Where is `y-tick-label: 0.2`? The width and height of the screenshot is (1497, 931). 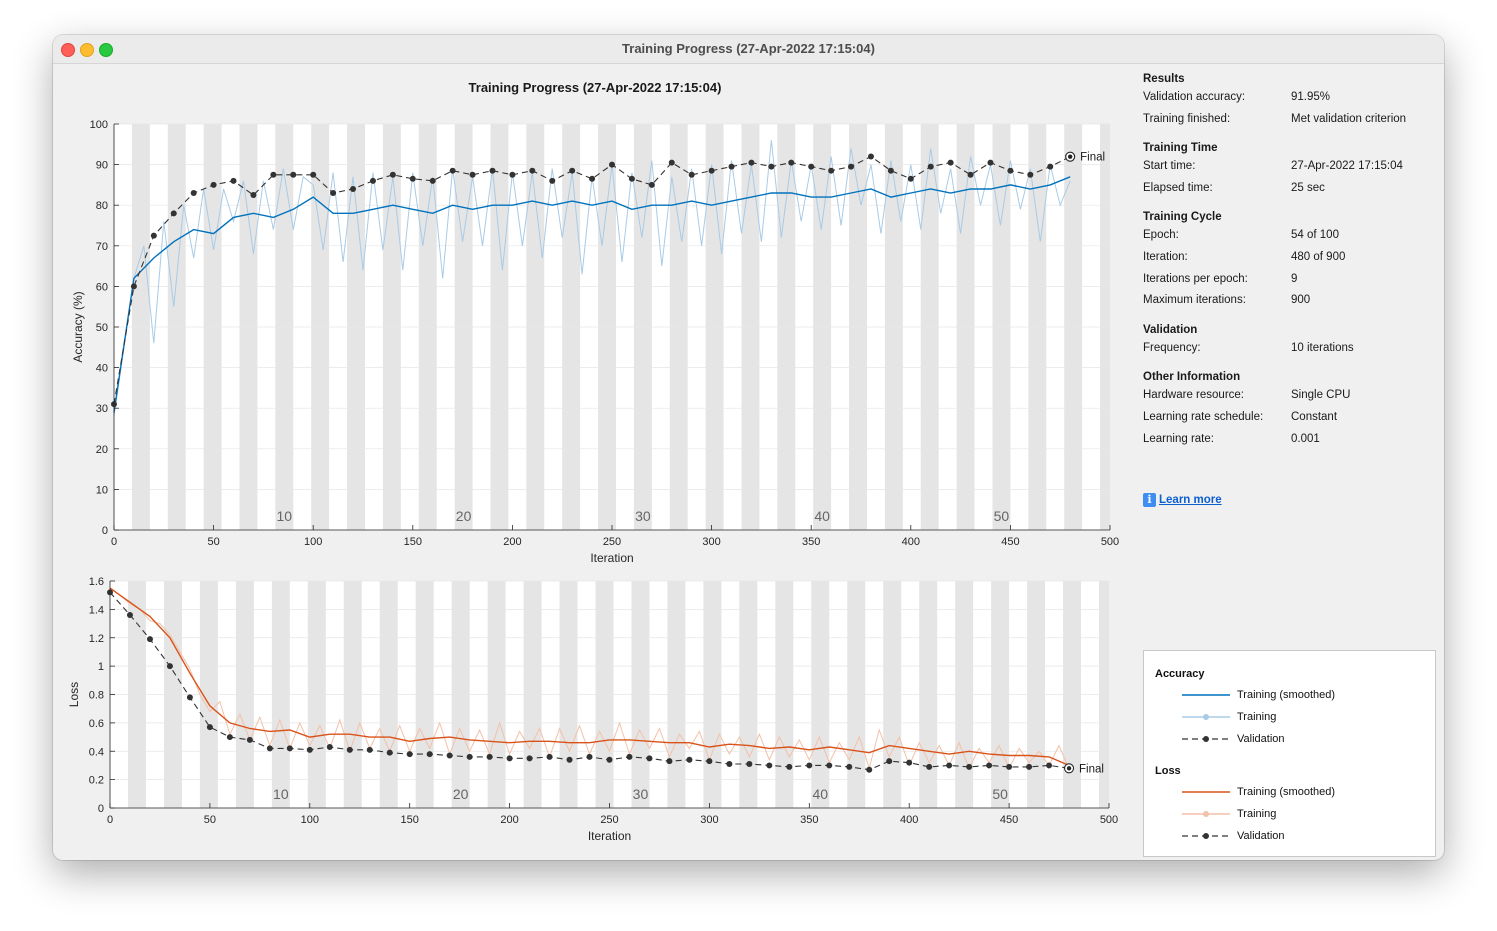 y-tick-label: 0.2 is located at coordinates (96, 781).